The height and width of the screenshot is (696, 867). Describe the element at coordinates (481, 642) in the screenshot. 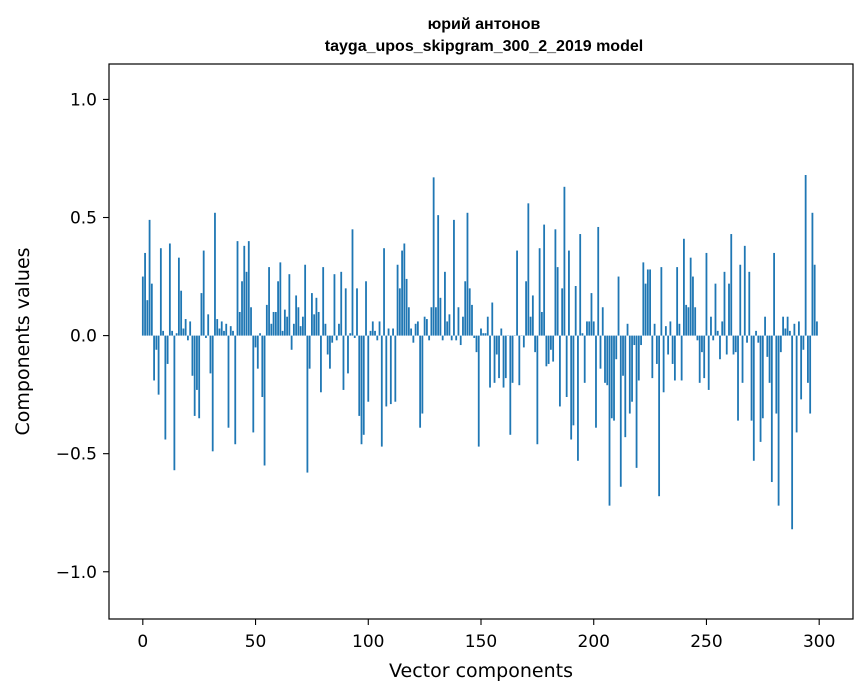

I see `x-tick-label-150: 150` at that location.